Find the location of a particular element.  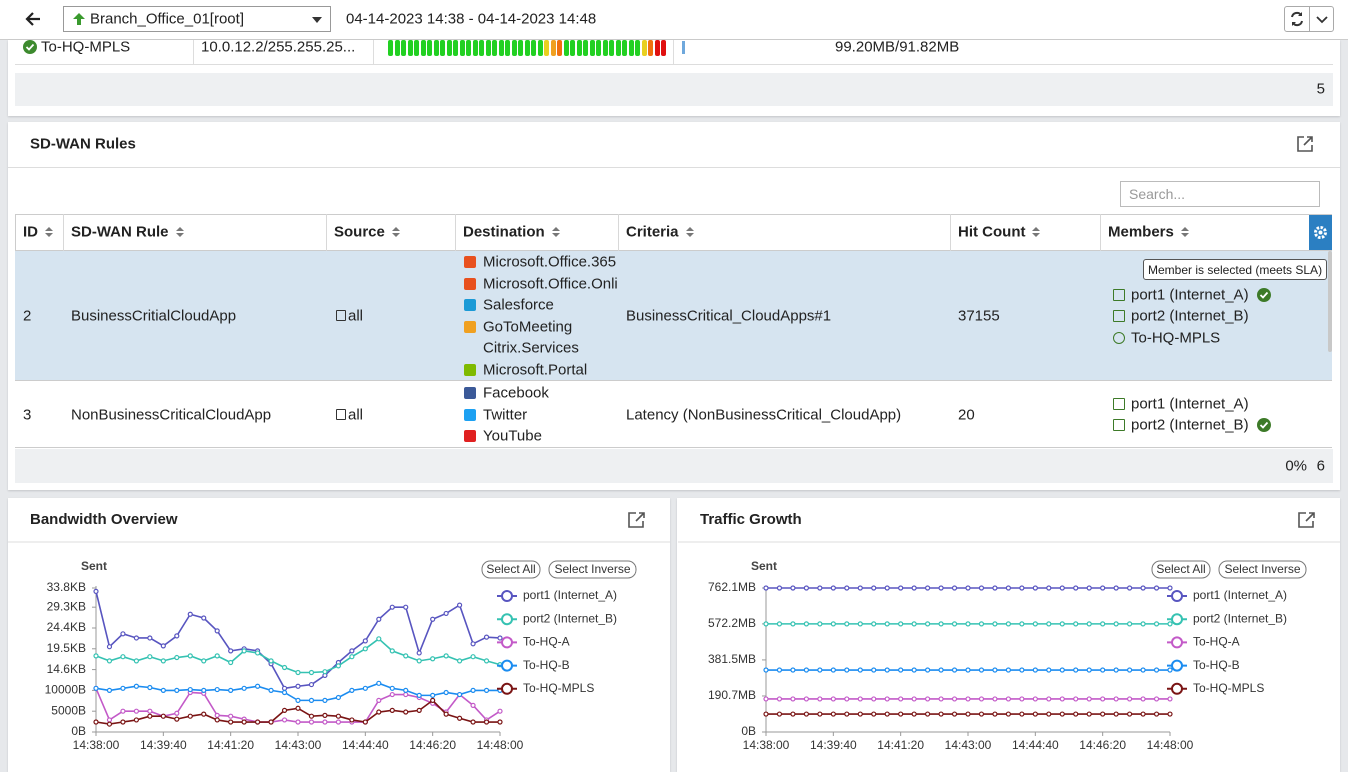

column-header: Members is located at coordinates (1141, 232).